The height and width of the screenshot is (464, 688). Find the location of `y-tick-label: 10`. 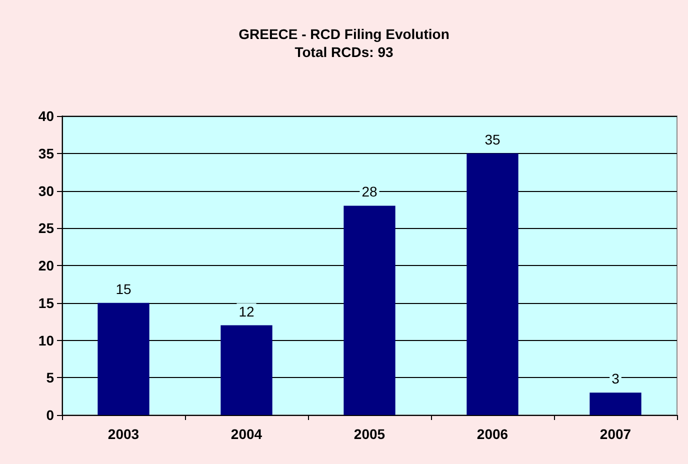

y-tick-label: 10 is located at coordinates (46, 340).